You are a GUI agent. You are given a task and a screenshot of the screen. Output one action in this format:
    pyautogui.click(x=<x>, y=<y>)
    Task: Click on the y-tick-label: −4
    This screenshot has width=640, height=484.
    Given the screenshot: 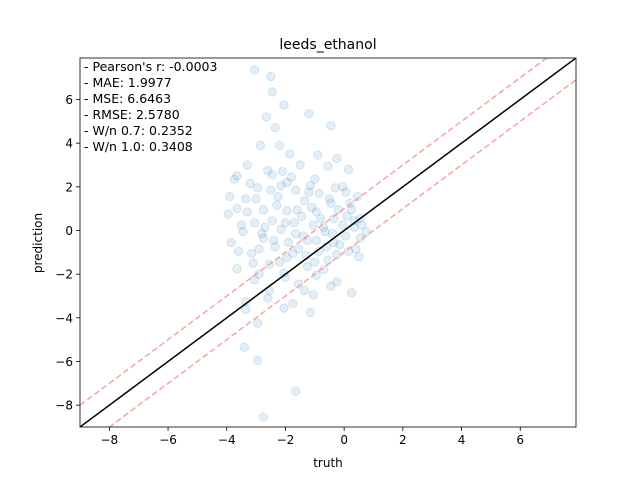 What is the action you would take?
    pyautogui.click(x=64, y=318)
    